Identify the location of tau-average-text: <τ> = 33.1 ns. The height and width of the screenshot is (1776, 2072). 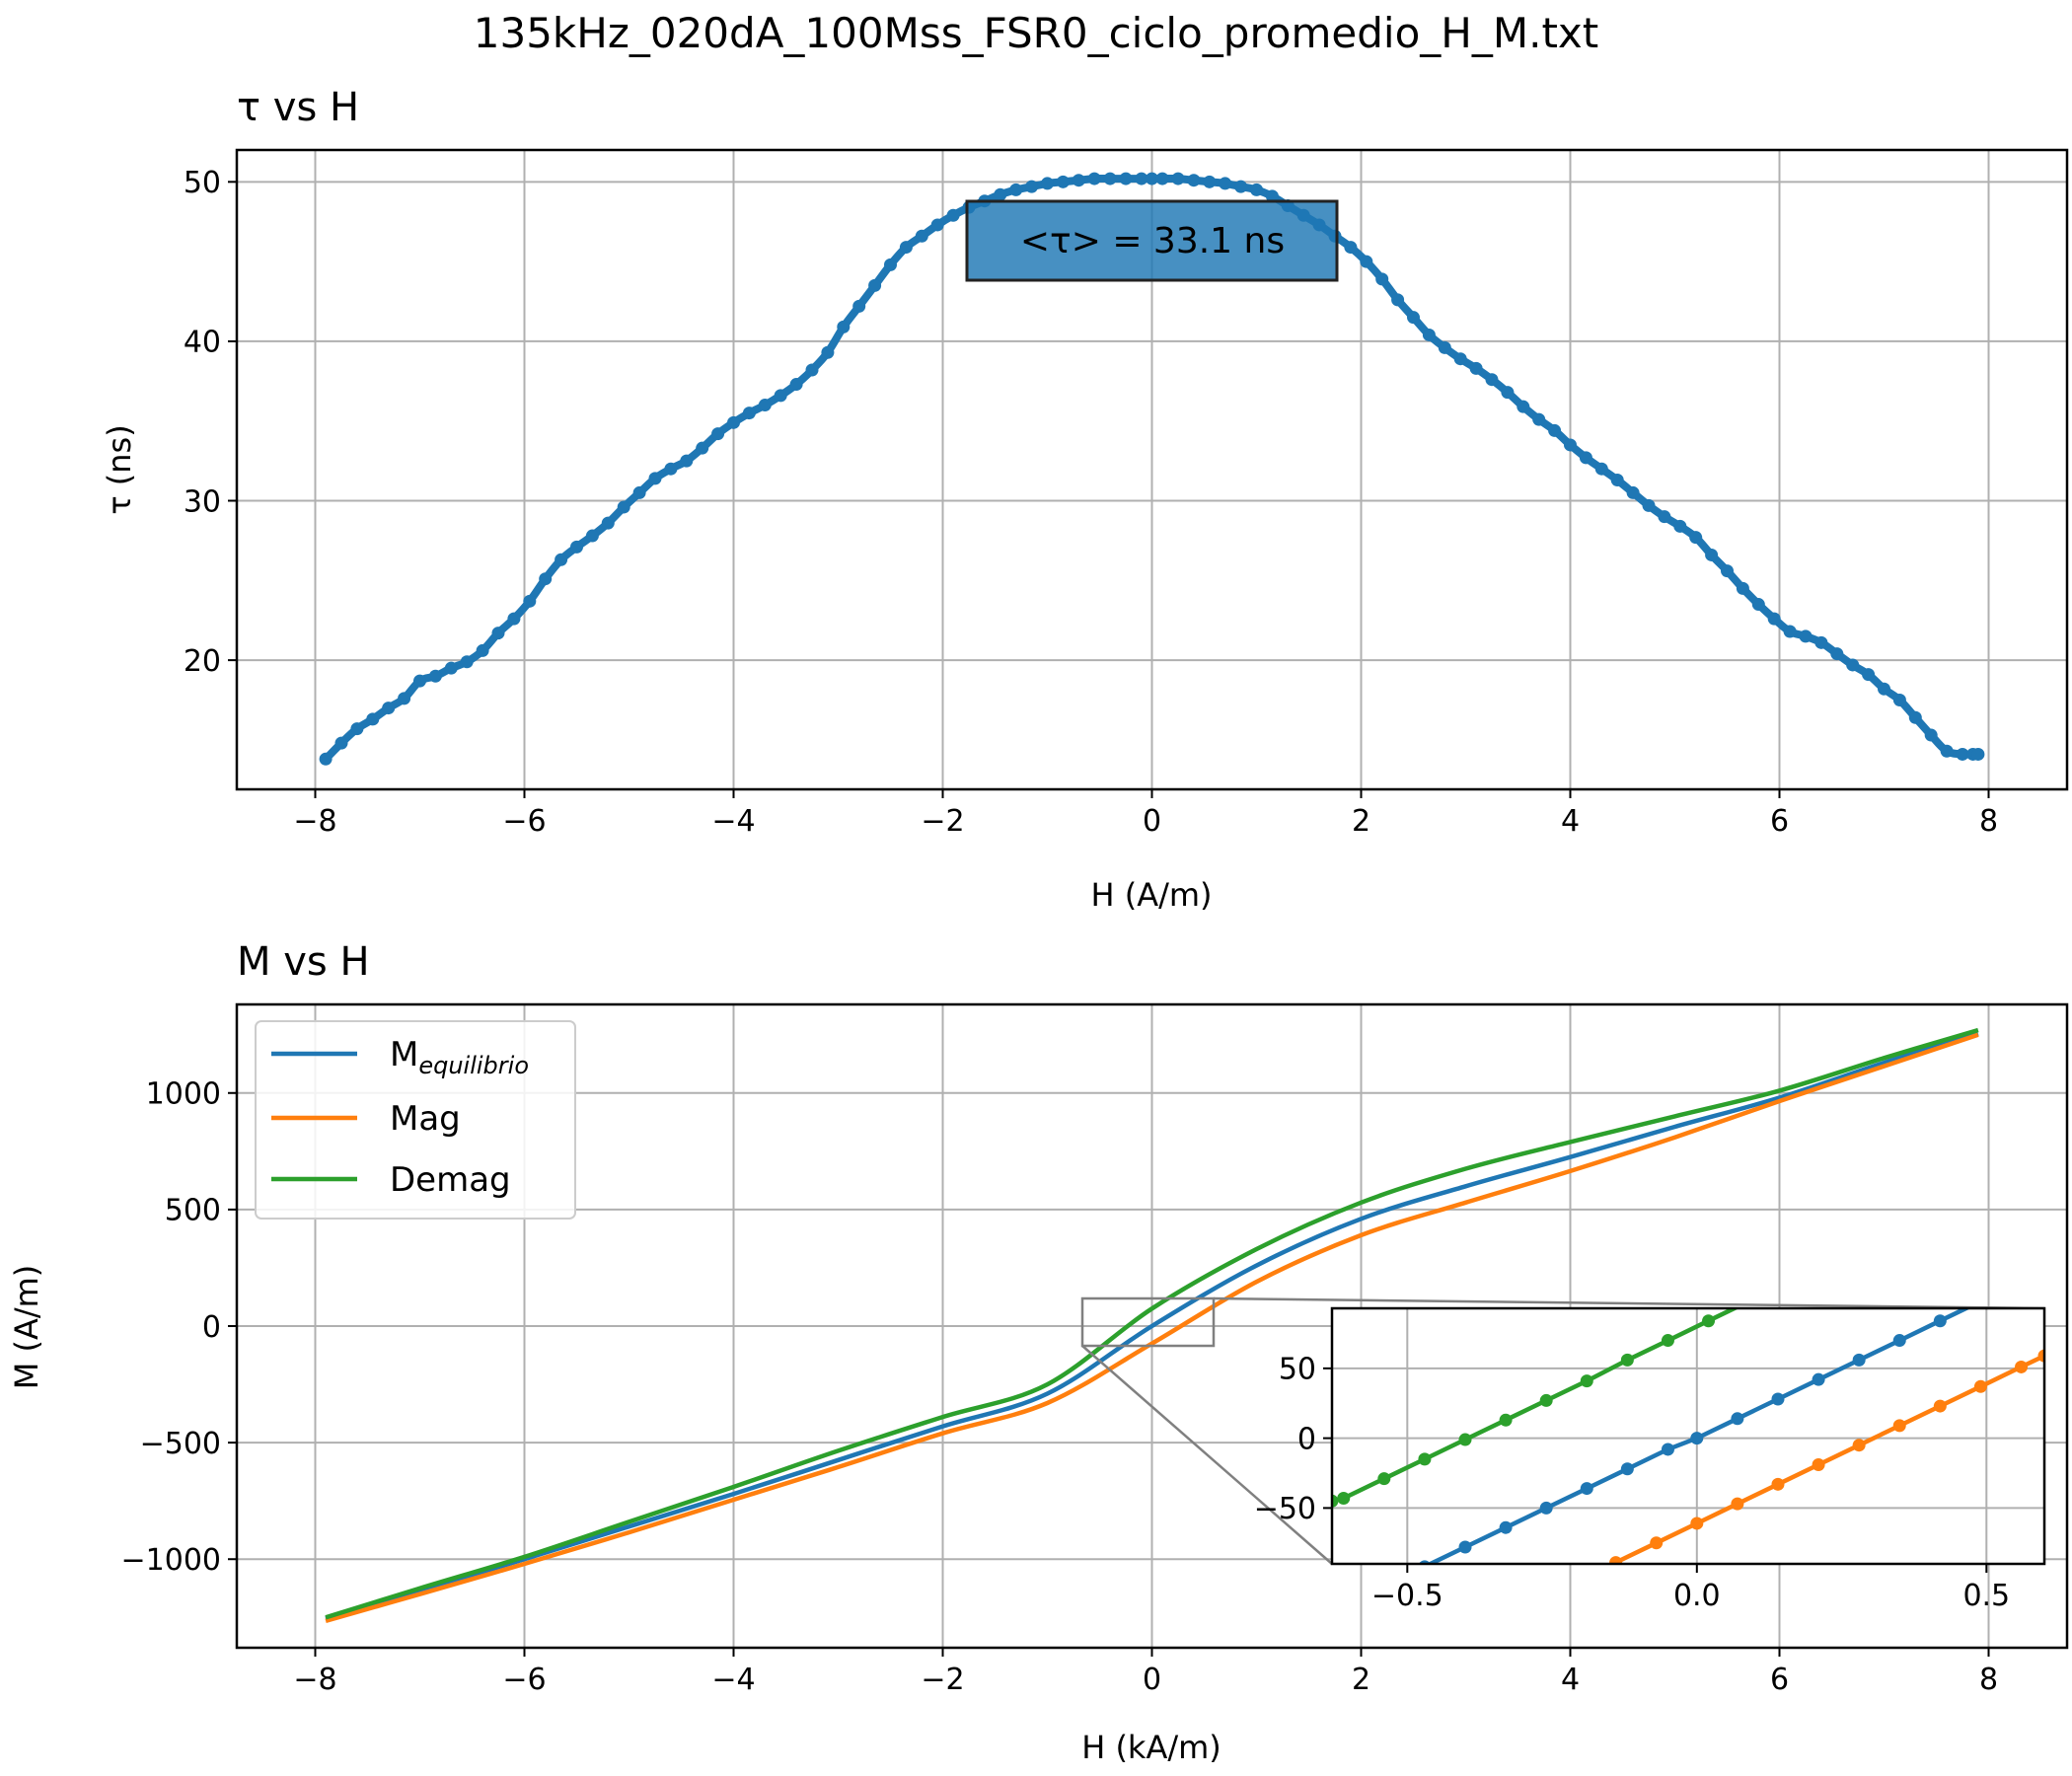
(1152, 241).